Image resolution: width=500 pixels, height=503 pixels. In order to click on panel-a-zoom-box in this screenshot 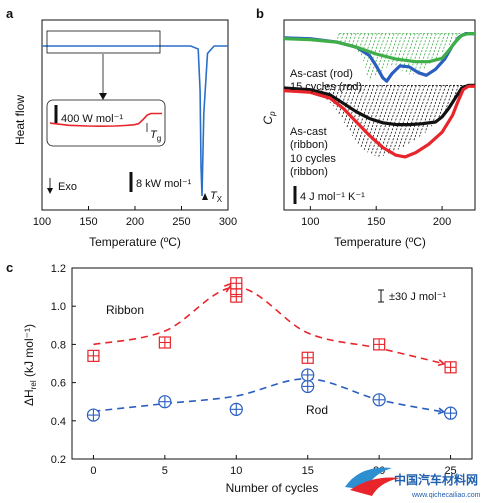, I will do `click(103, 42)`.